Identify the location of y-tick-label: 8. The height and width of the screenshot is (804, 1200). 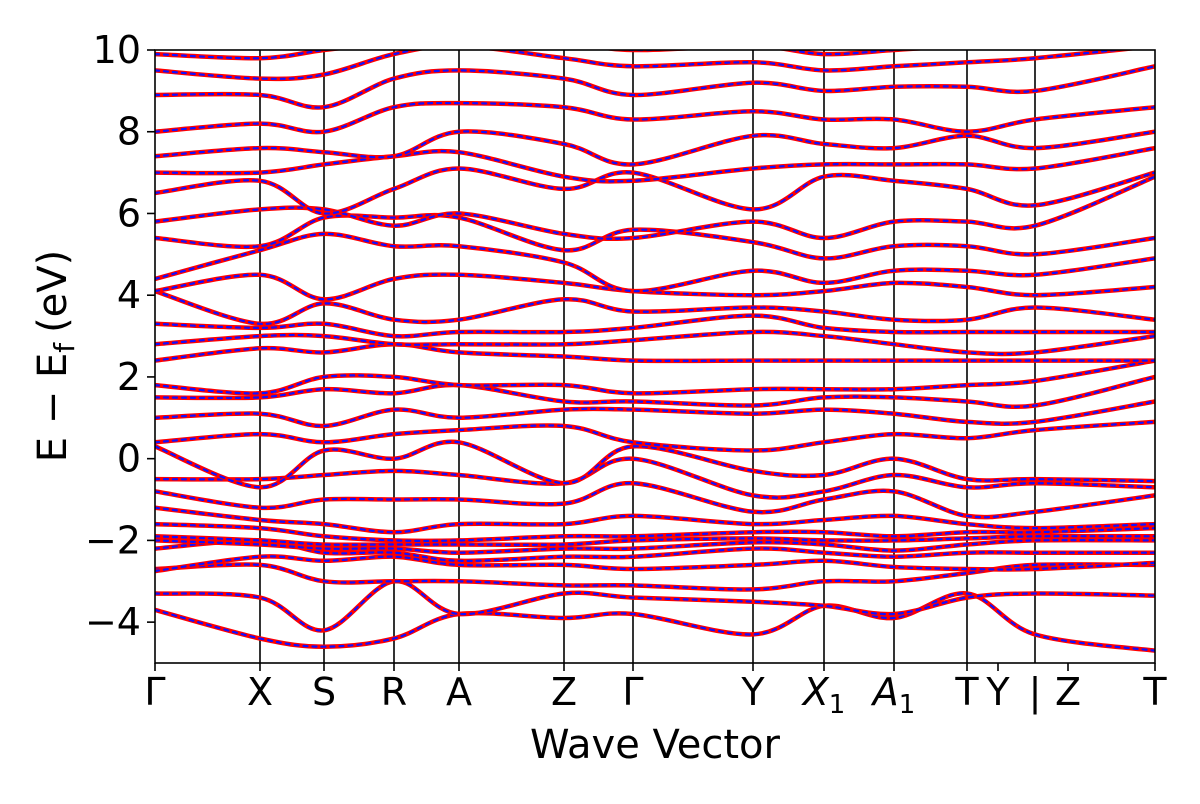
(129, 132).